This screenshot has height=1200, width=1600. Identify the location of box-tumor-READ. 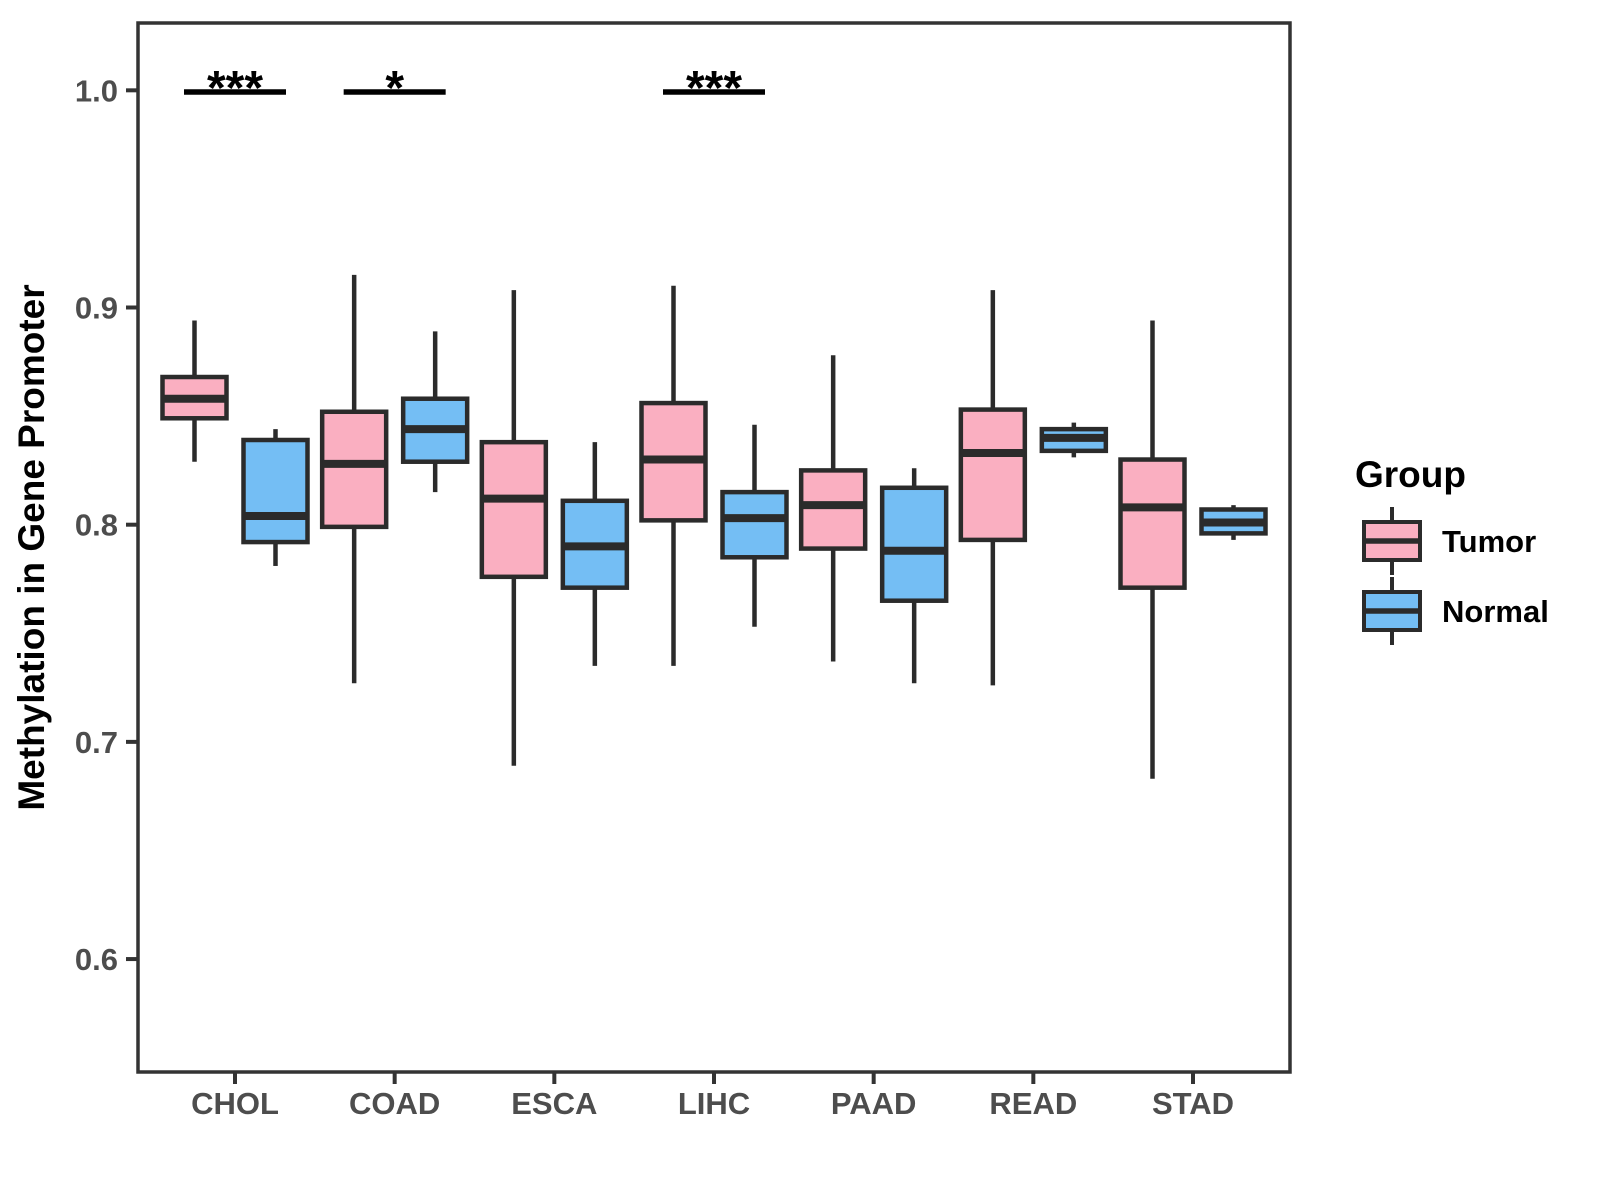
(993, 488).